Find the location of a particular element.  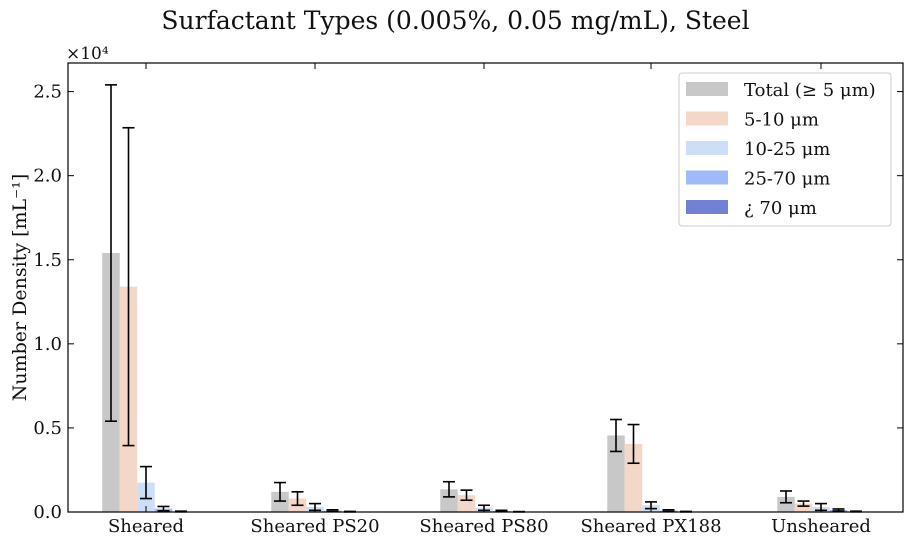

legend-box is located at coordinates (785, 149).